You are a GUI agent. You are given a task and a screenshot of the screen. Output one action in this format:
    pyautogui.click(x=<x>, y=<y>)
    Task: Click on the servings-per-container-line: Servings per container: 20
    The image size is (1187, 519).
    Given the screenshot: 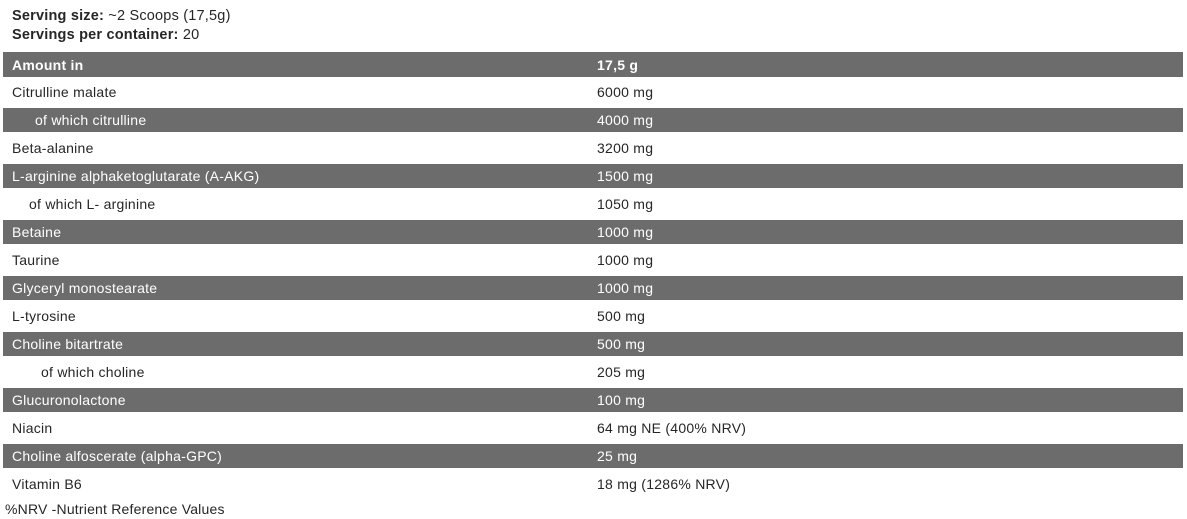 What is the action you would take?
    pyautogui.click(x=599, y=35)
    